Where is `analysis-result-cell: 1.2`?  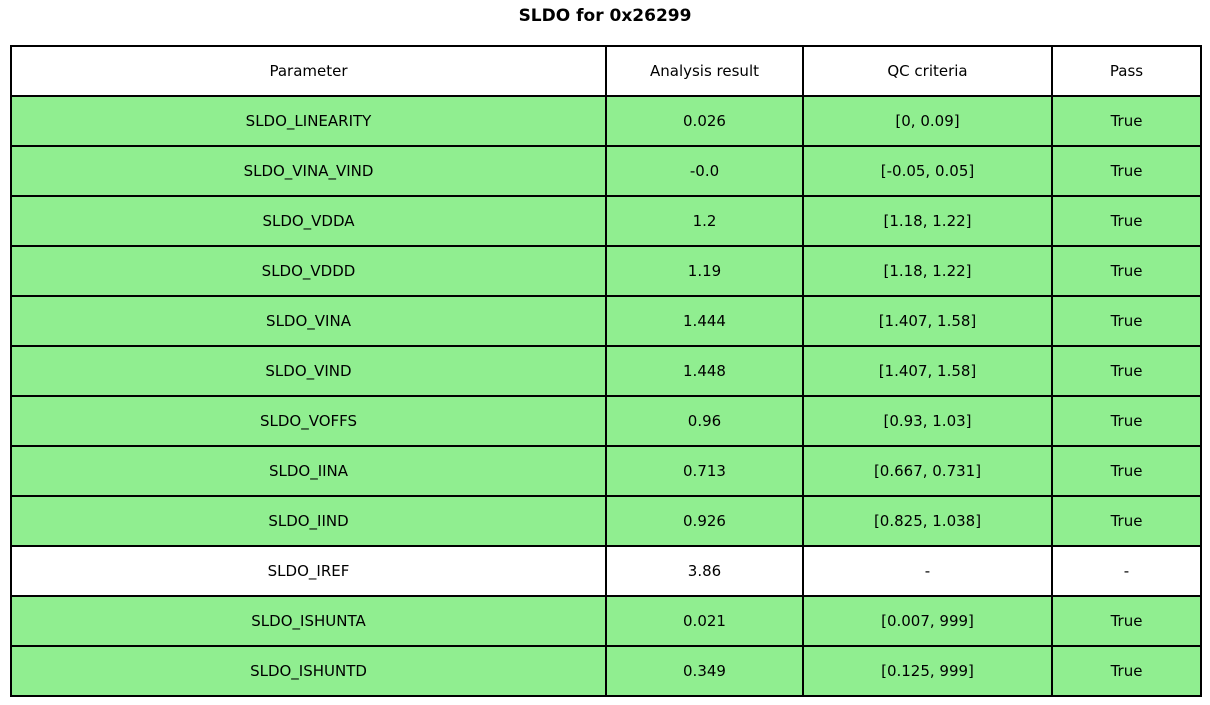
analysis-result-cell: 1.2 is located at coordinates (704, 221).